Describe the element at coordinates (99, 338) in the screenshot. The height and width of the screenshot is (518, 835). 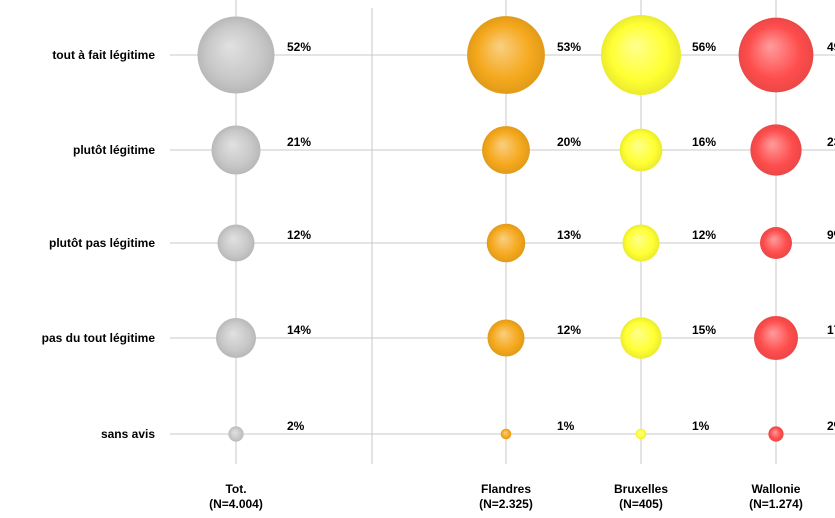
I see `row-label: pas du tout légitime` at that location.